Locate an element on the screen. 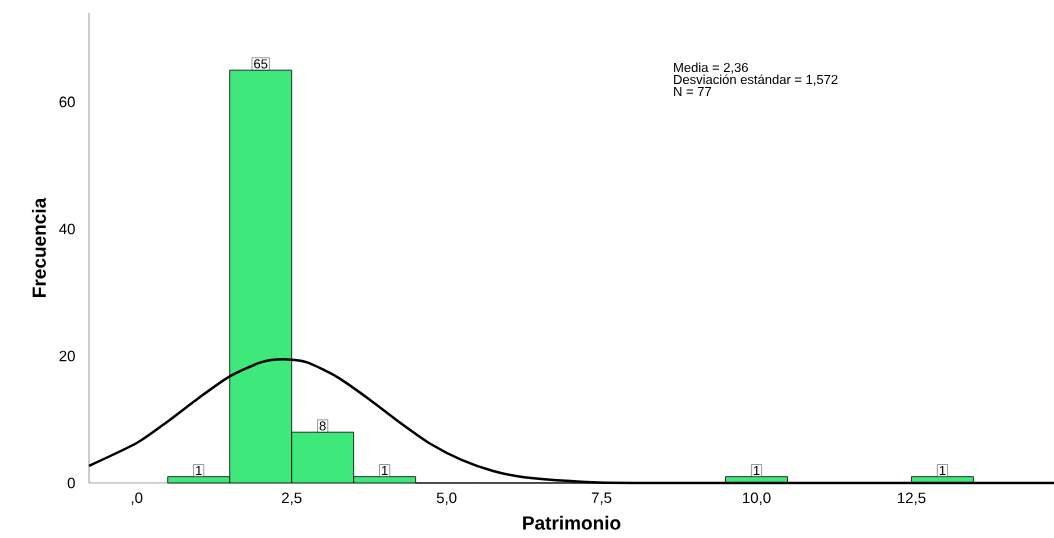 The width and height of the screenshot is (1054, 538). annotation: Desviación estándar = 1,572 is located at coordinates (756, 80).